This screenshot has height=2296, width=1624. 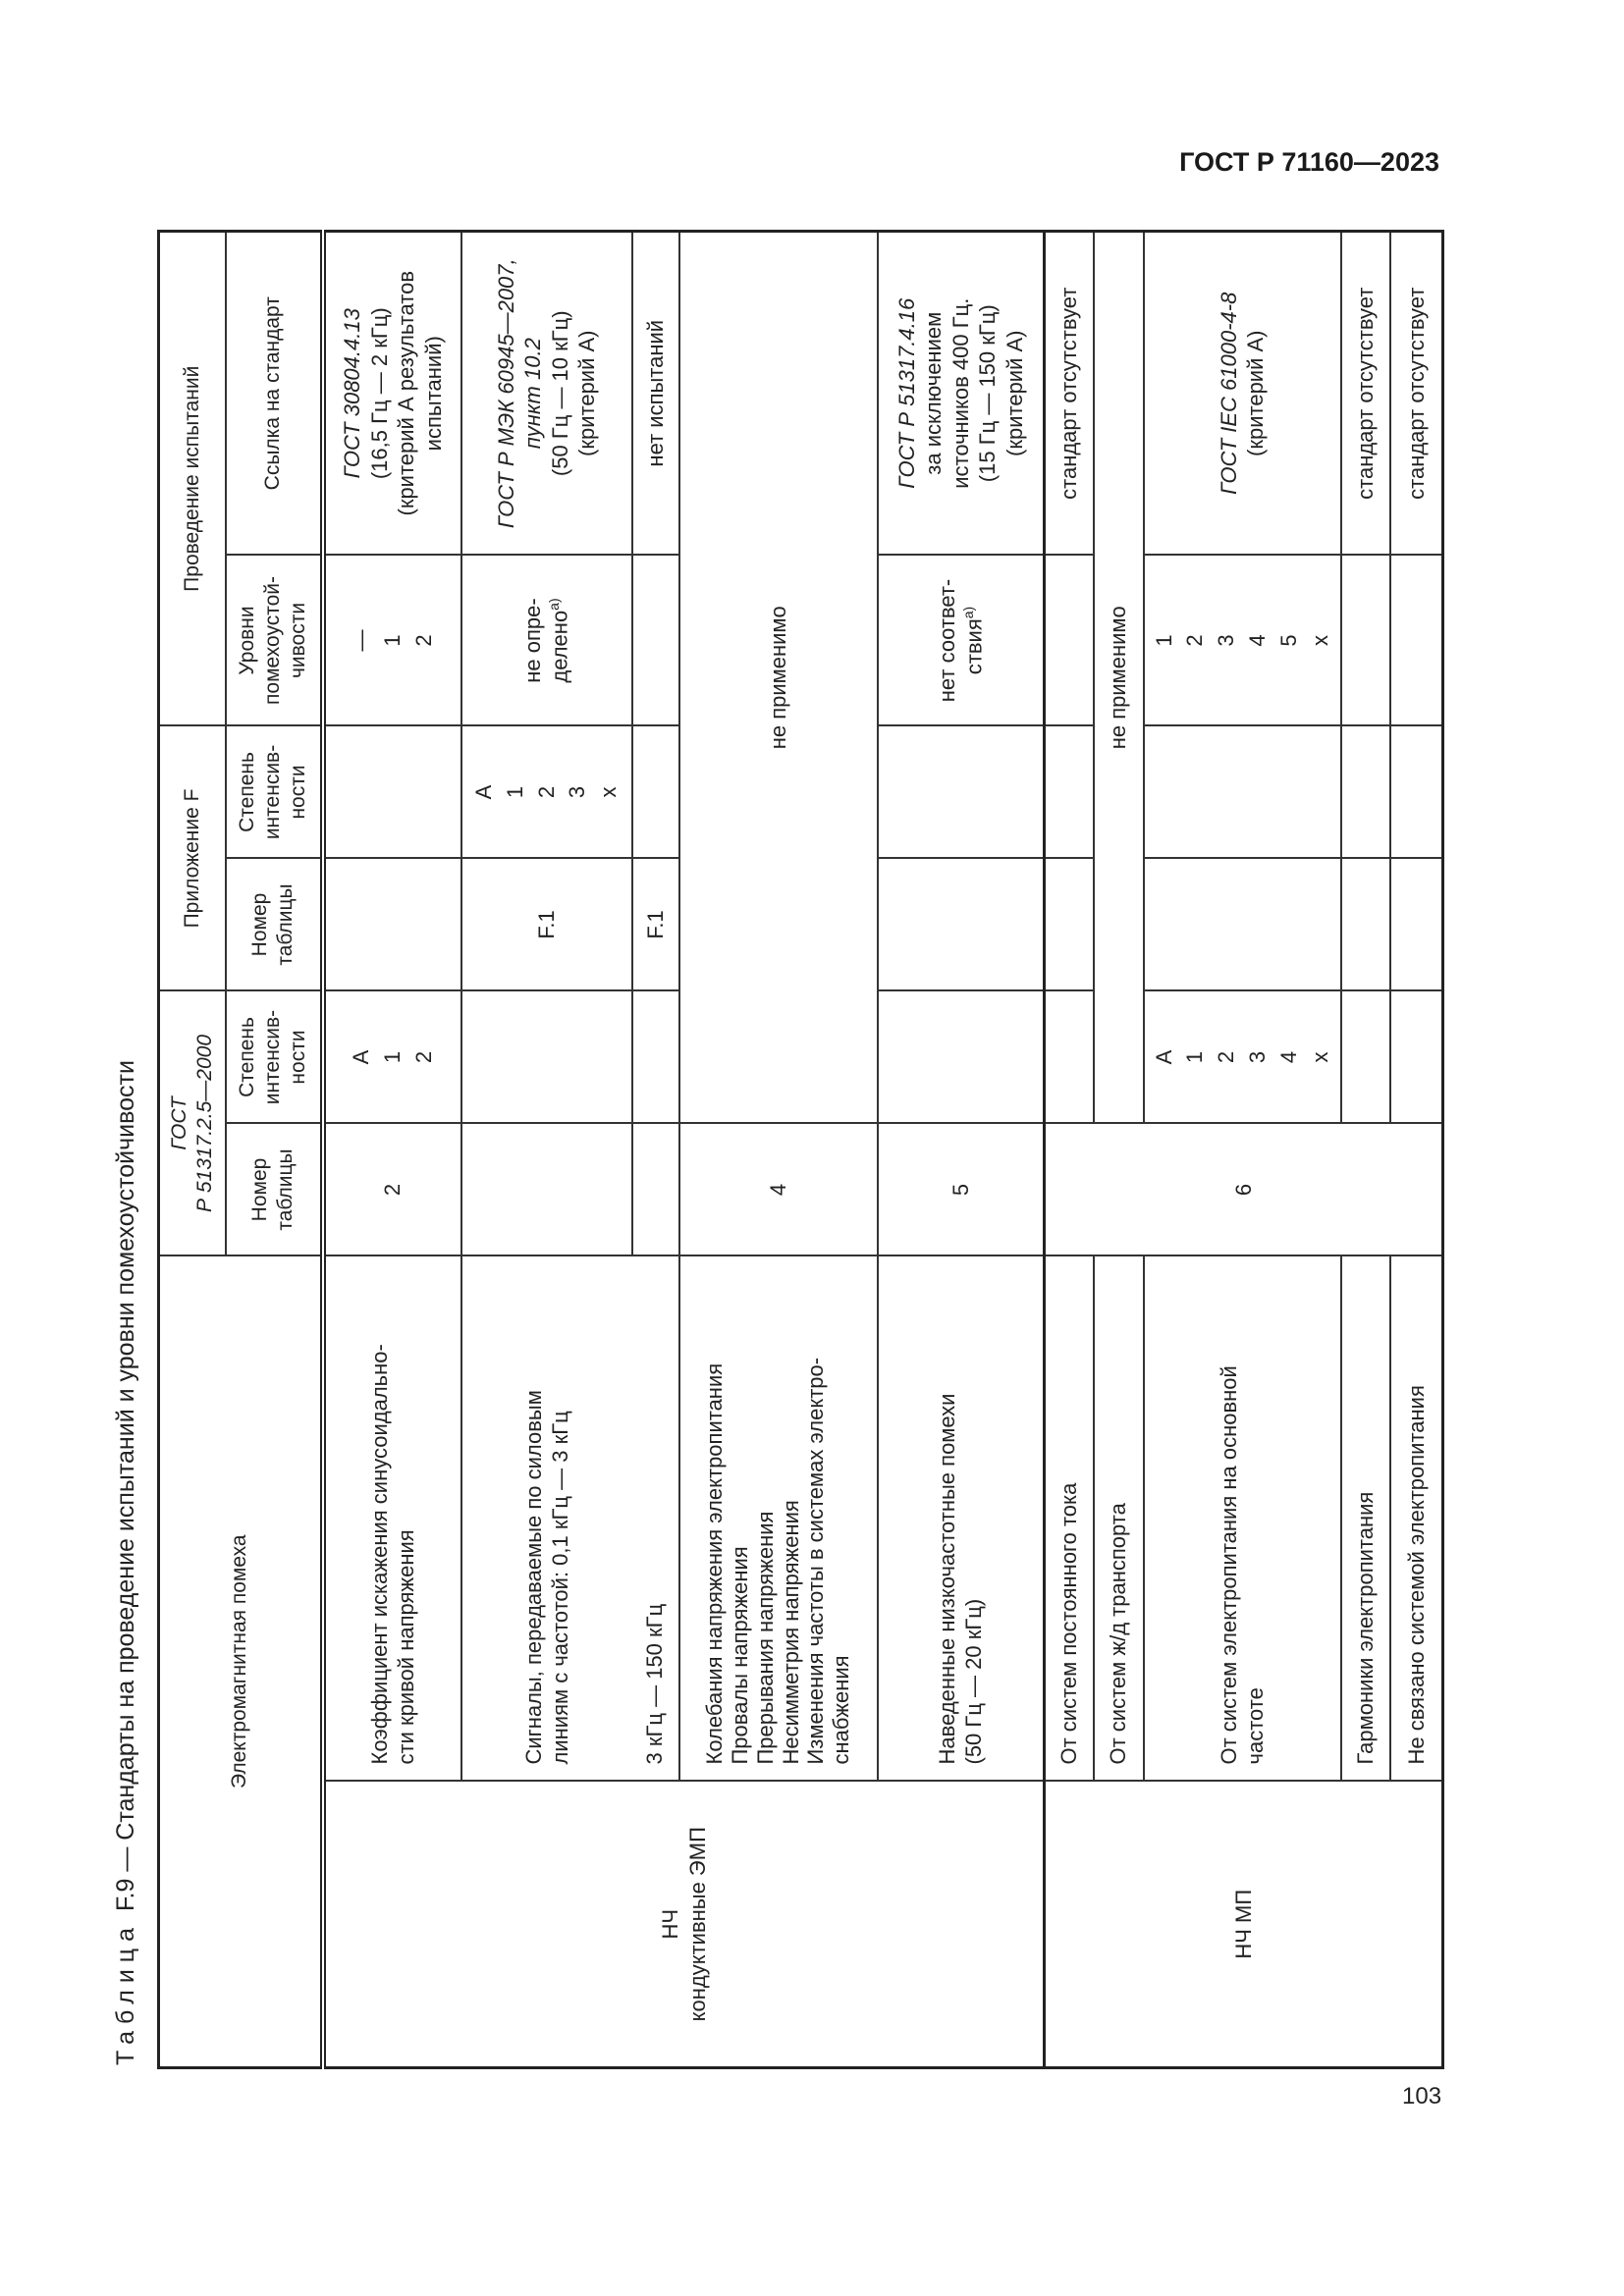 What do you see at coordinates (1242, 393) in the screenshot?
I see `standard-ref-cell: ГОСТ IEC 61000-4-8 (критерий А)` at bounding box center [1242, 393].